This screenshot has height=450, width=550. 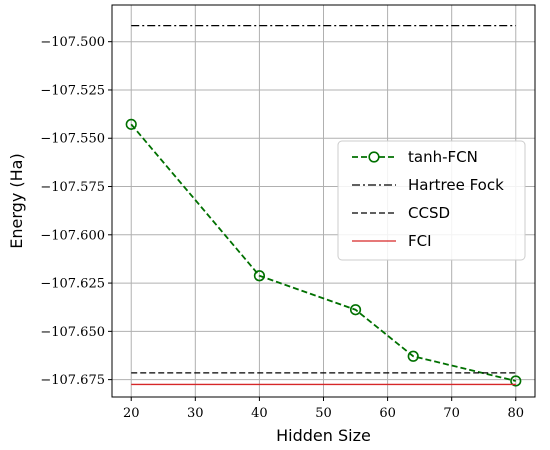 I want to click on legend-box, so click(x=431, y=200).